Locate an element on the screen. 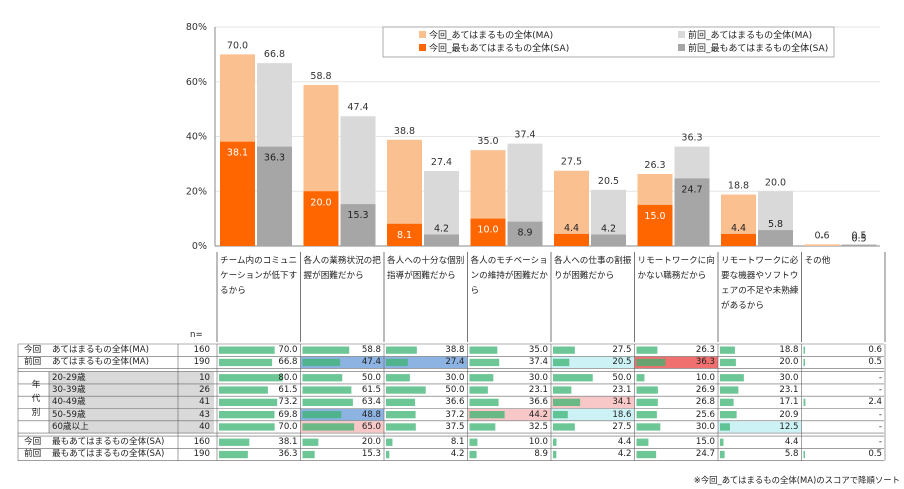 The image size is (904, 489). data-label-ma: 26.3 is located at coordinates (654, 165).